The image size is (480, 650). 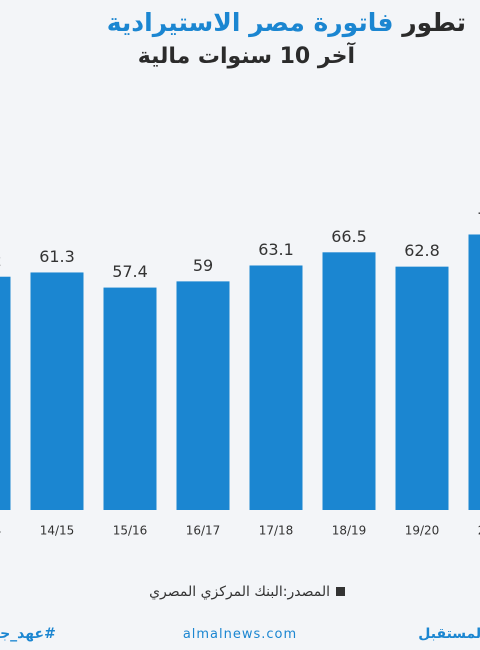 I want to click on x-tick-label: 18/19, so click(x=349, y=531).